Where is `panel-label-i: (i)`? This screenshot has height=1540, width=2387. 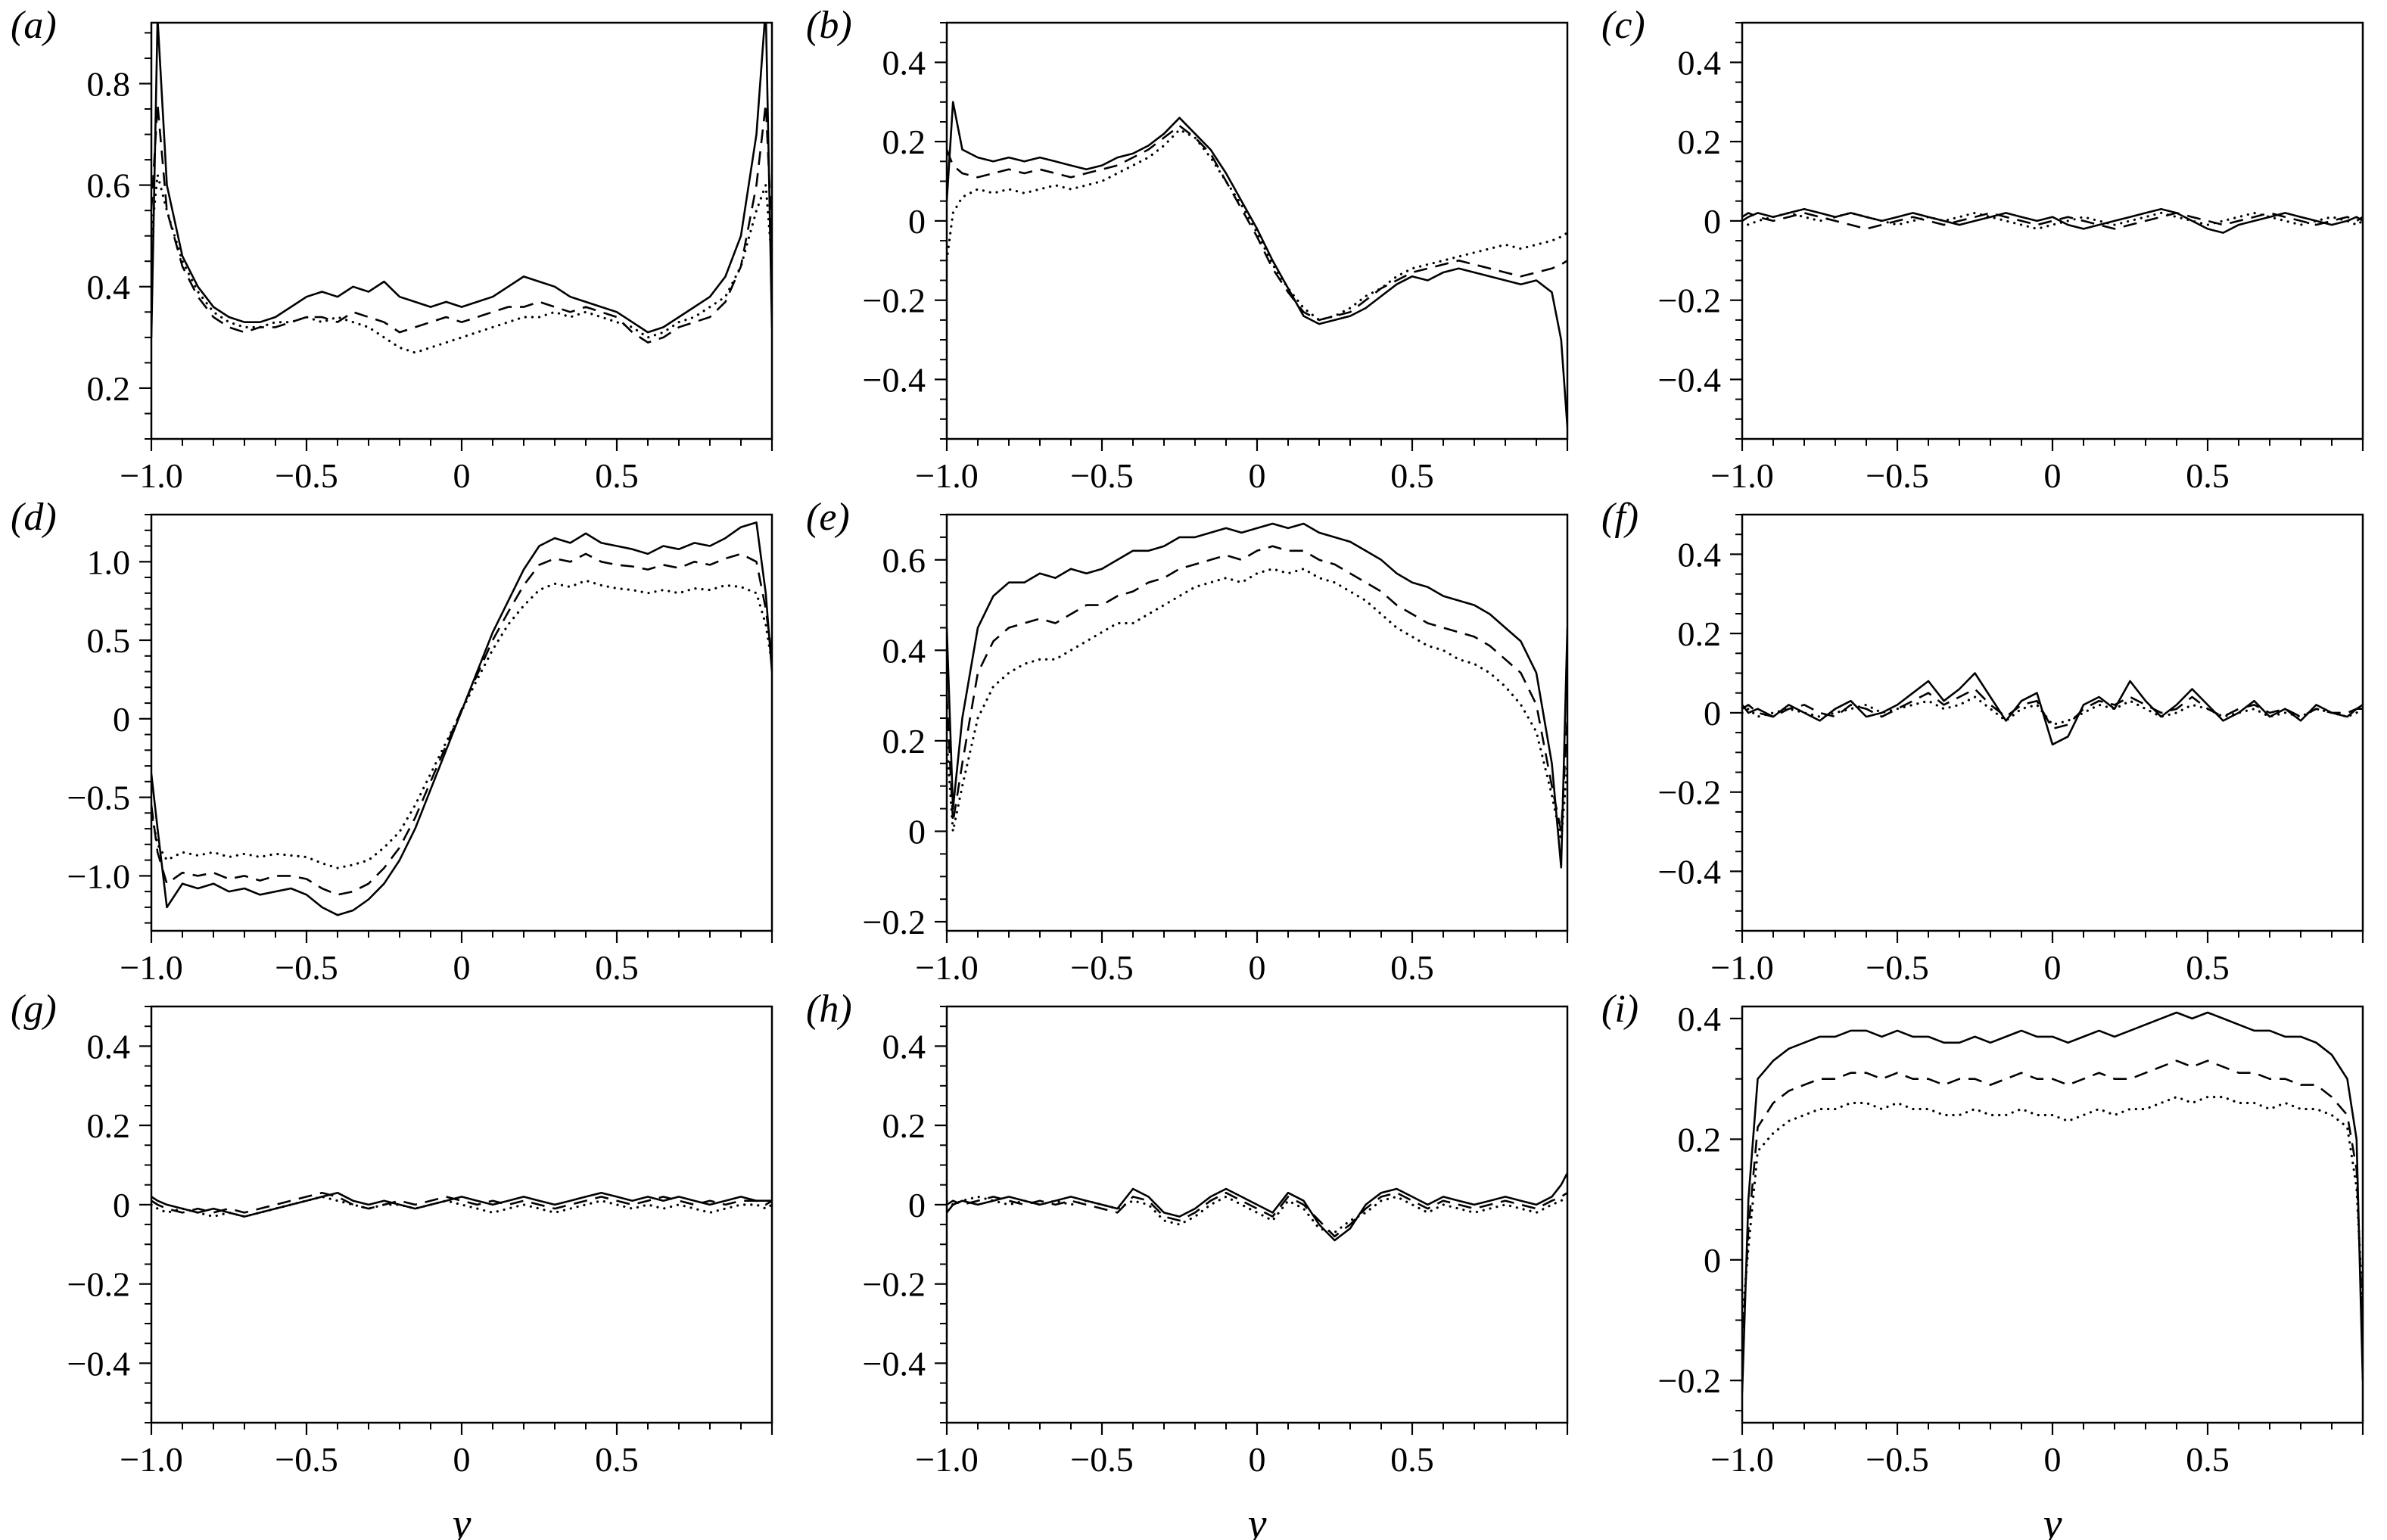
panel-label-i: (i) is located at coordinates (1620, 1010).